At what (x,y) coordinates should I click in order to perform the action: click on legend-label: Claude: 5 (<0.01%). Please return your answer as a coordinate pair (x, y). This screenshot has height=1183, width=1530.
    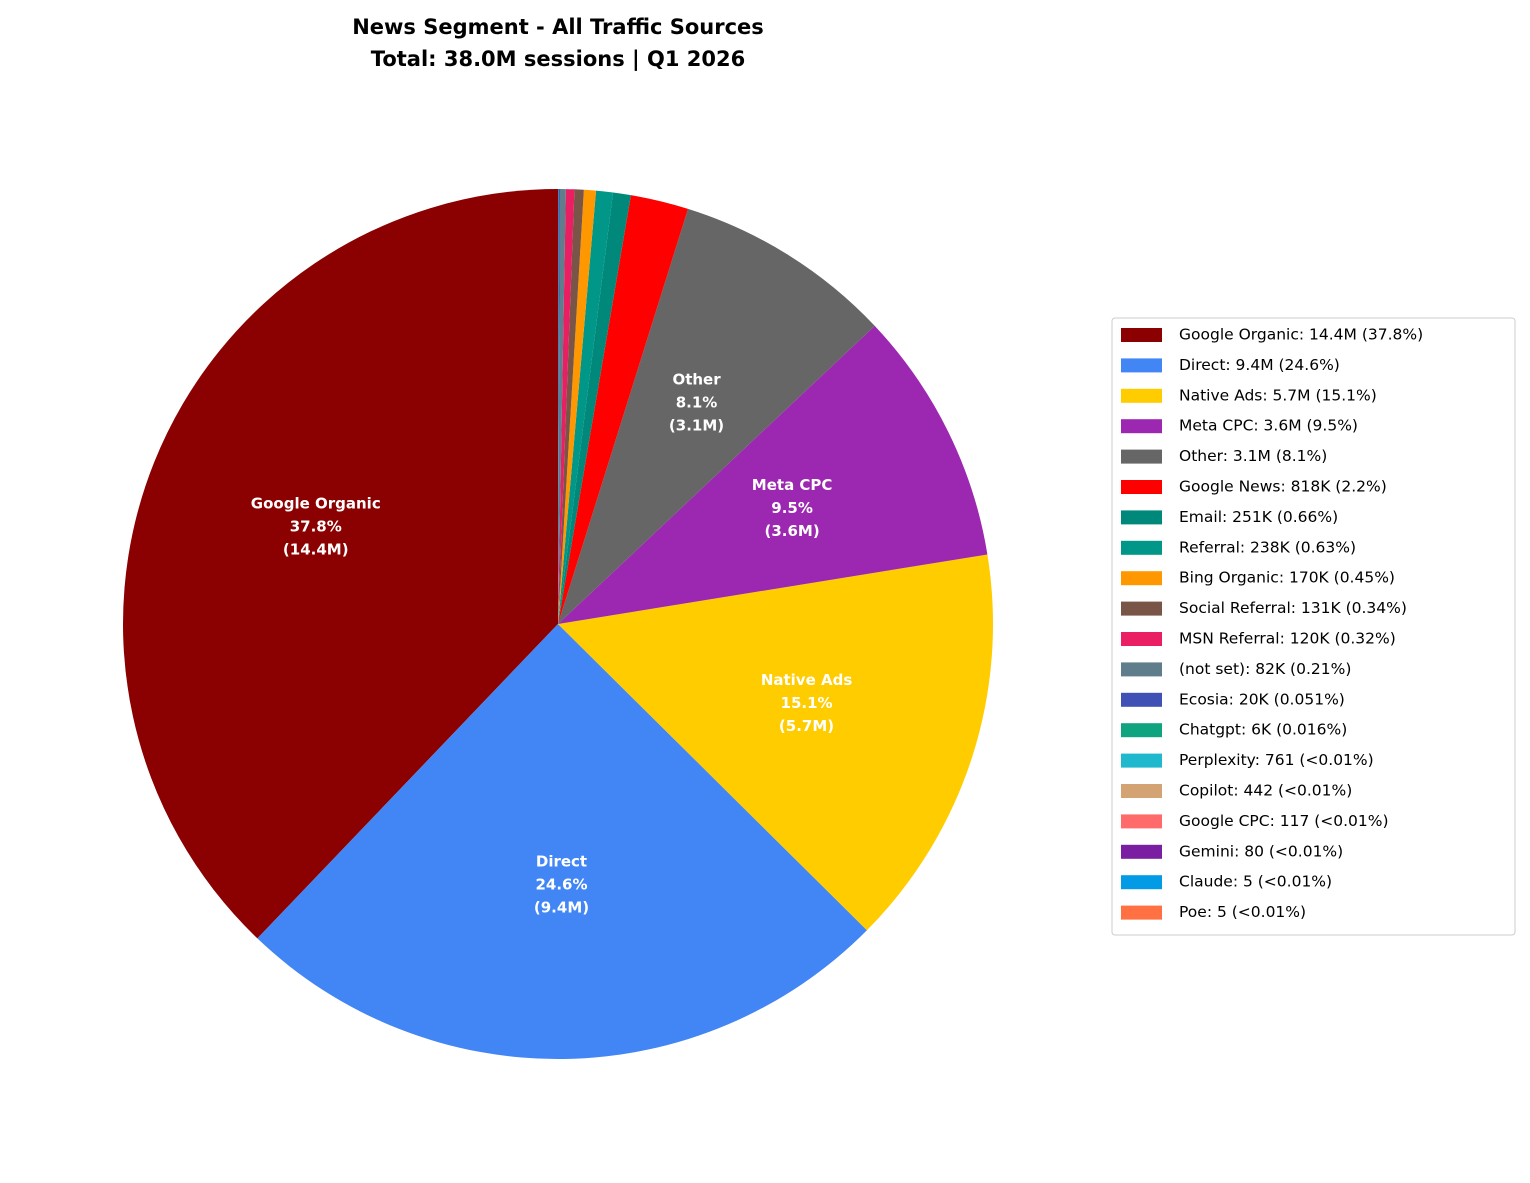
    Looking at the image, I should click on (1255, 882).